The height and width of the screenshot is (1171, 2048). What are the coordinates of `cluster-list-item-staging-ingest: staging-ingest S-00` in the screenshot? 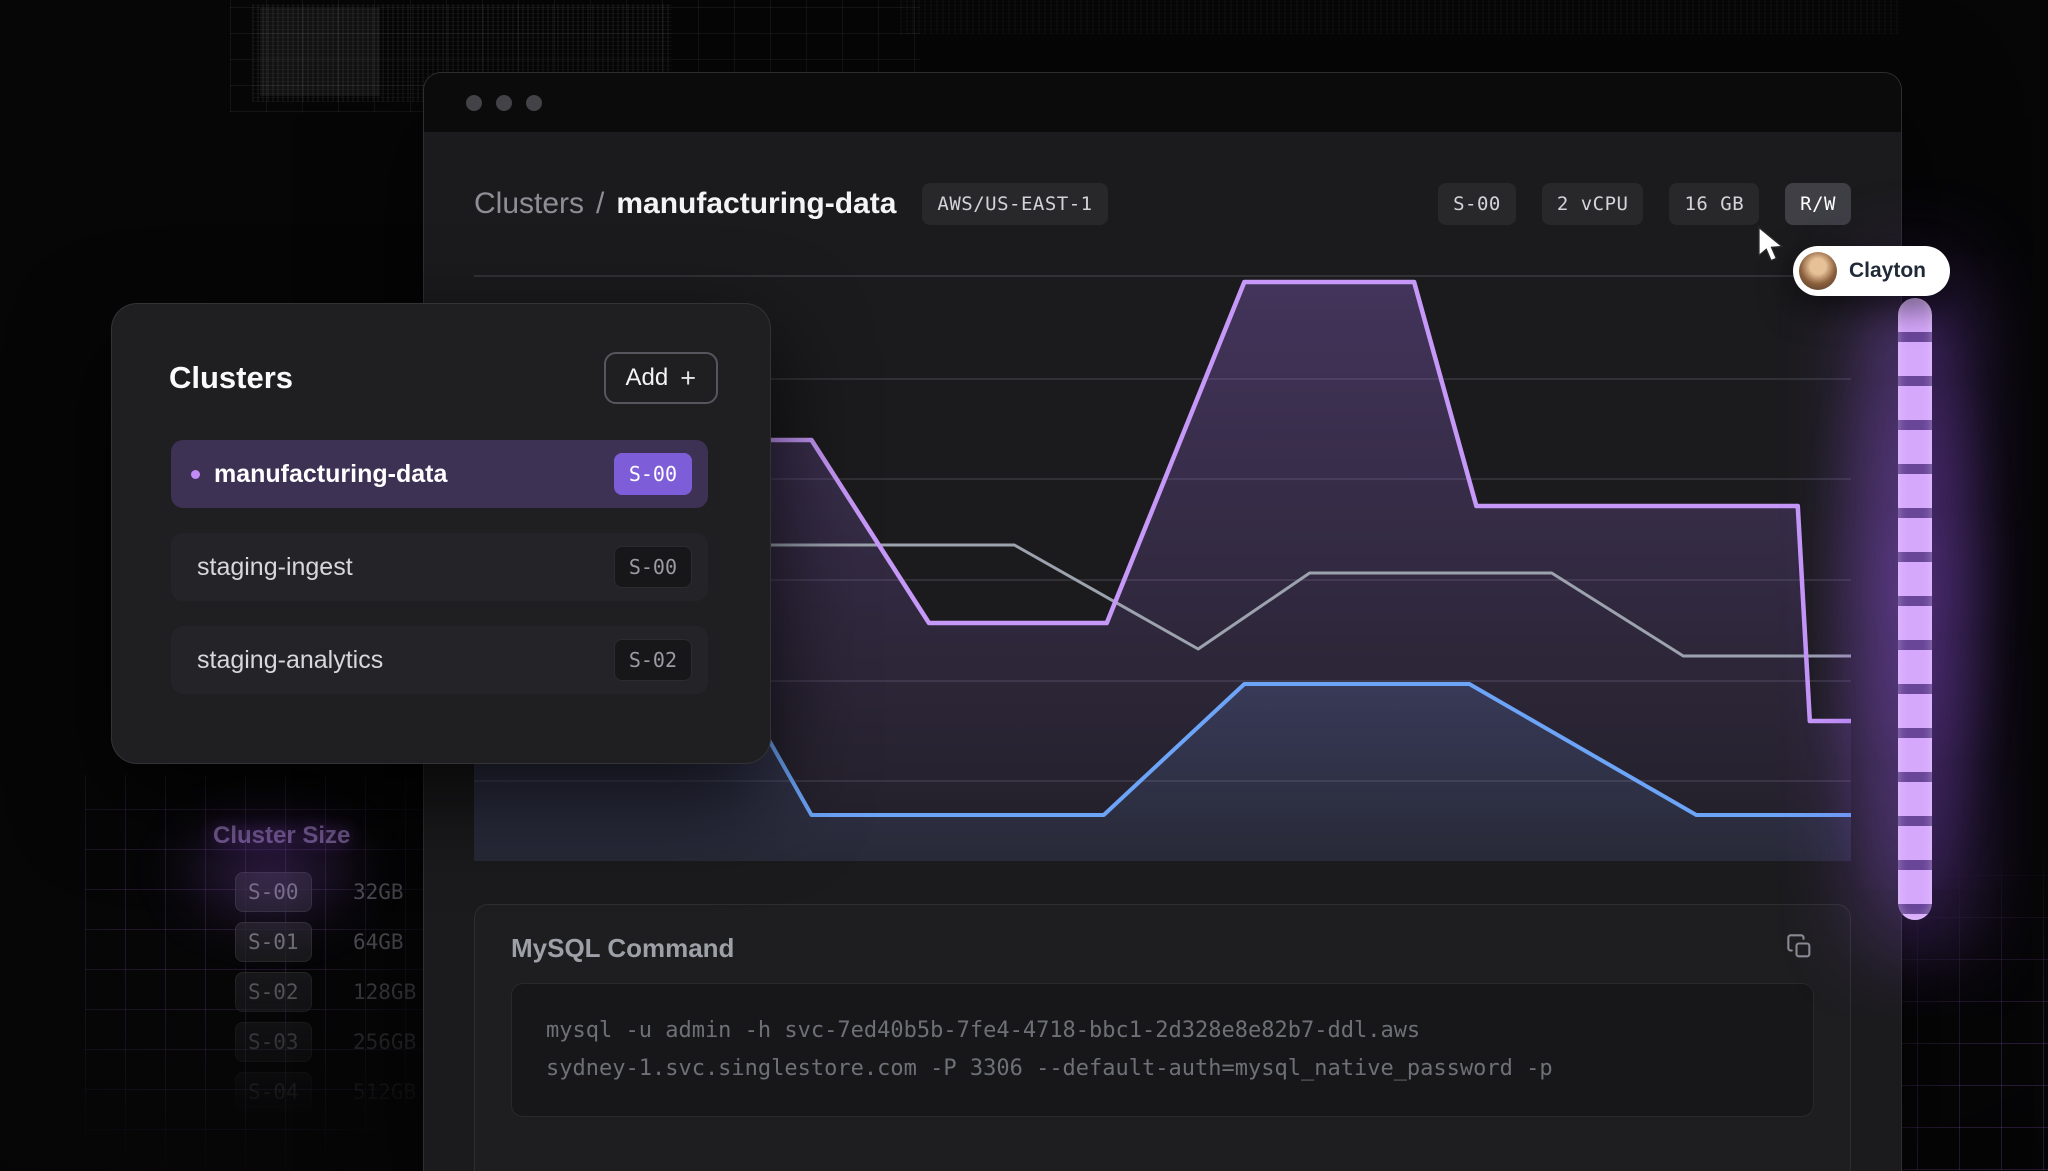 It's located at (439, 567).